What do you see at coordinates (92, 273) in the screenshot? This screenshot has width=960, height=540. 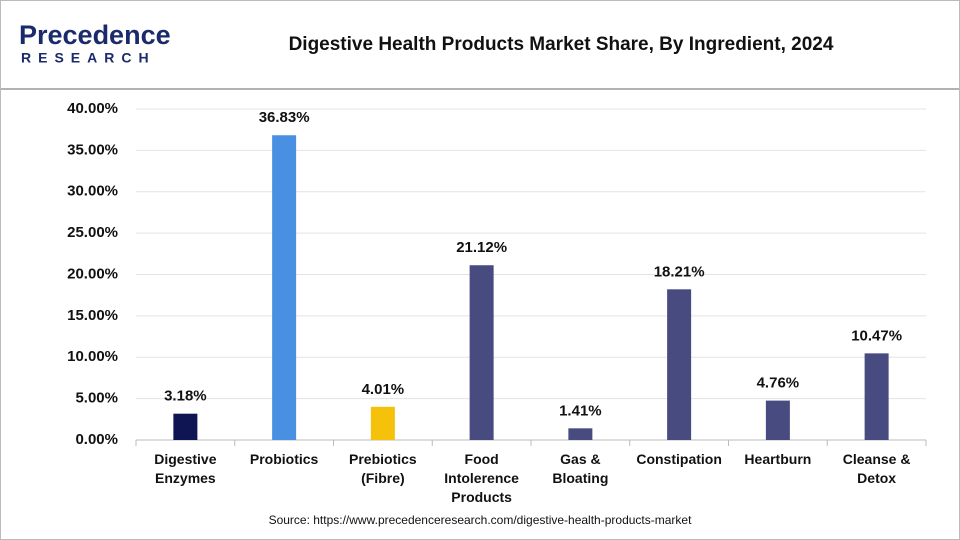 I see `y-tick-label: 20.00%` at bounding box center [92, 273].